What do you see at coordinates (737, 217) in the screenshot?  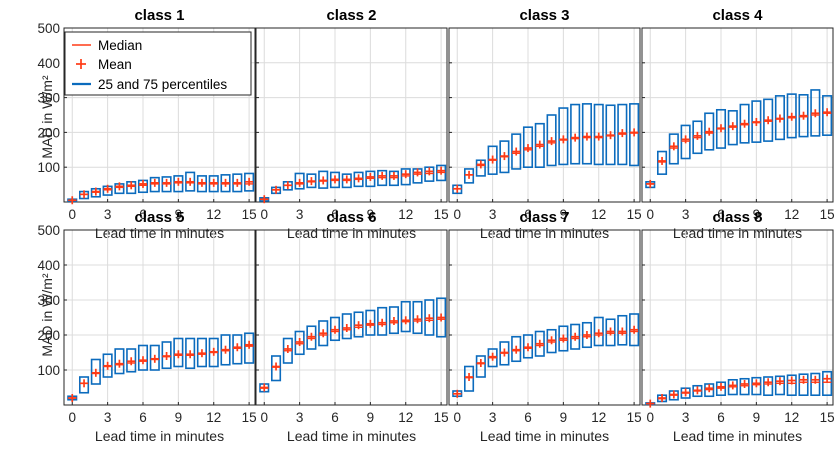 I see `panel-title: class 8` at bounding box center [737, 217].